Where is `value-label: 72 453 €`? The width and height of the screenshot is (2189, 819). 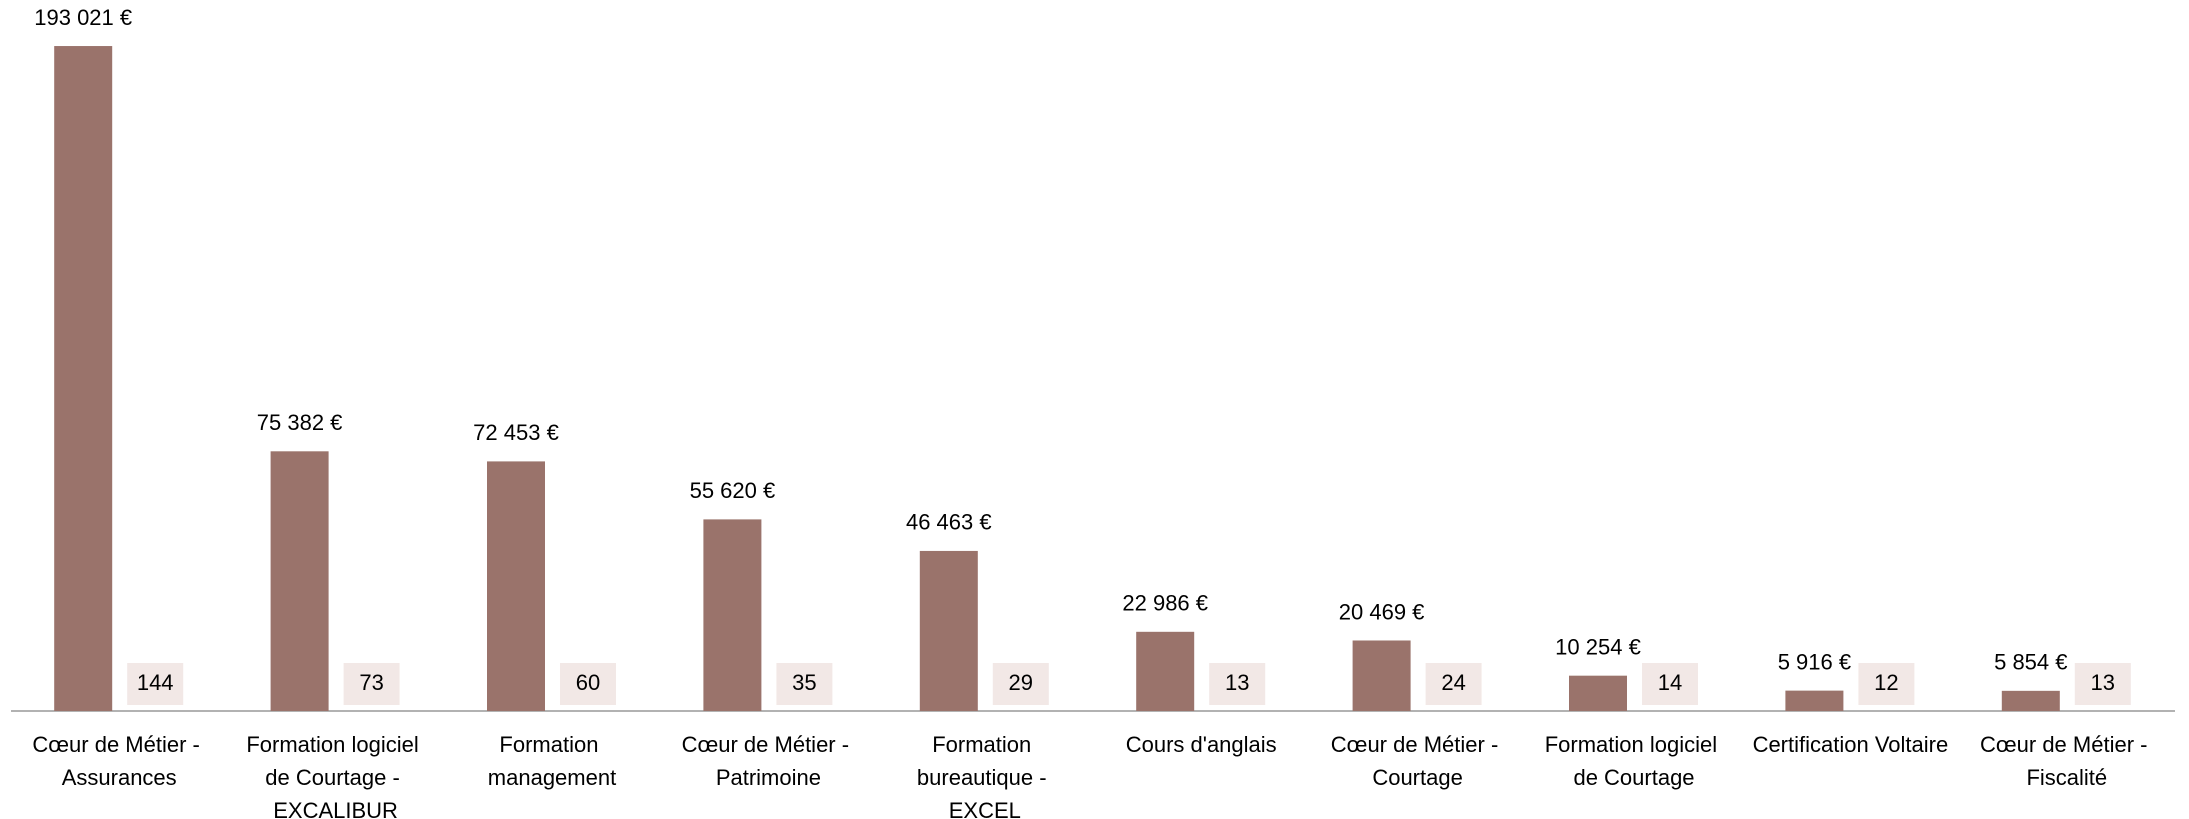
value-label: 72 453 € is located at coordinates (516, 432).